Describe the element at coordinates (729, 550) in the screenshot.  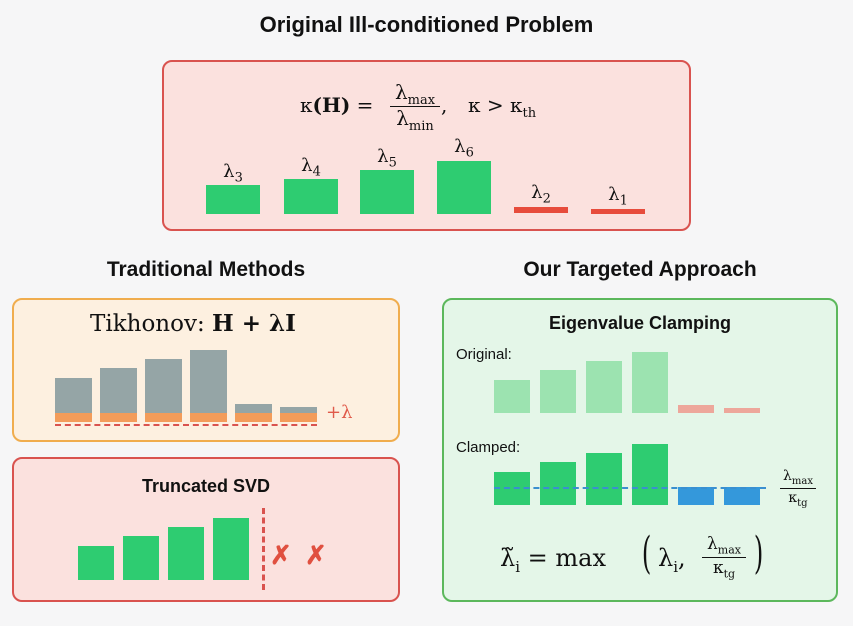
I see `max-fraction-numerator-subscript: max` at that location.